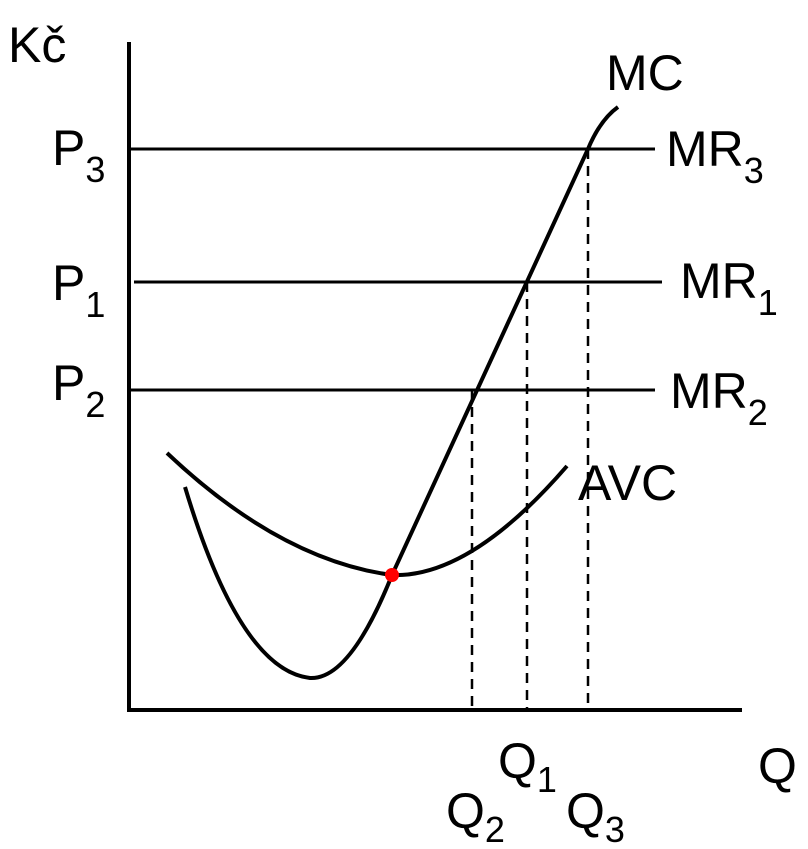 This screenshot has height=849, width=808. I want to click on q1-label: Q1, so click(527, 766).